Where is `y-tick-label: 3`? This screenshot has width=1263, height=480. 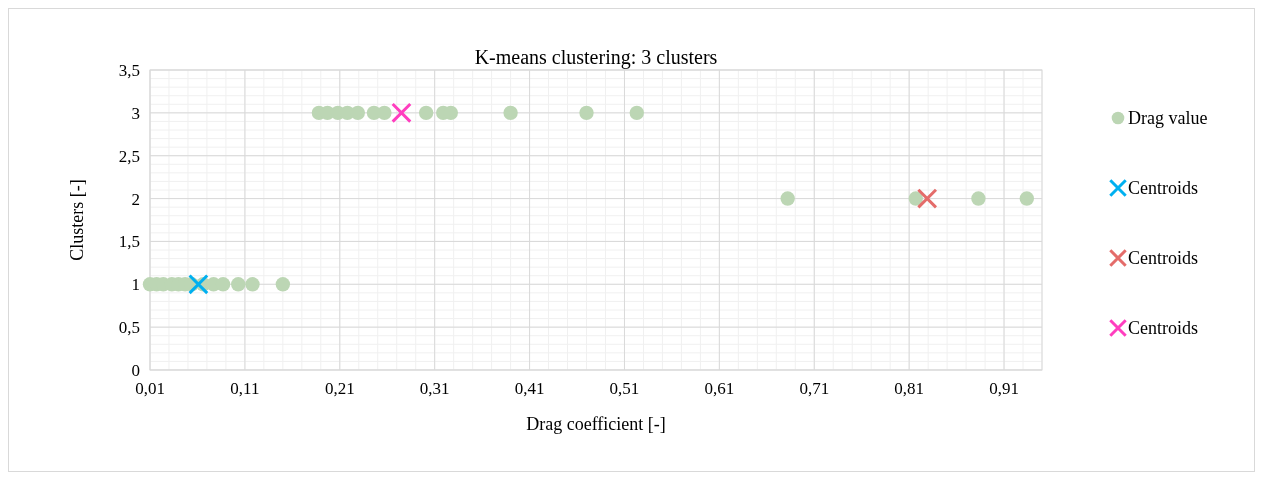 y-tick-label: 3 is located at coordinates (135, 113).